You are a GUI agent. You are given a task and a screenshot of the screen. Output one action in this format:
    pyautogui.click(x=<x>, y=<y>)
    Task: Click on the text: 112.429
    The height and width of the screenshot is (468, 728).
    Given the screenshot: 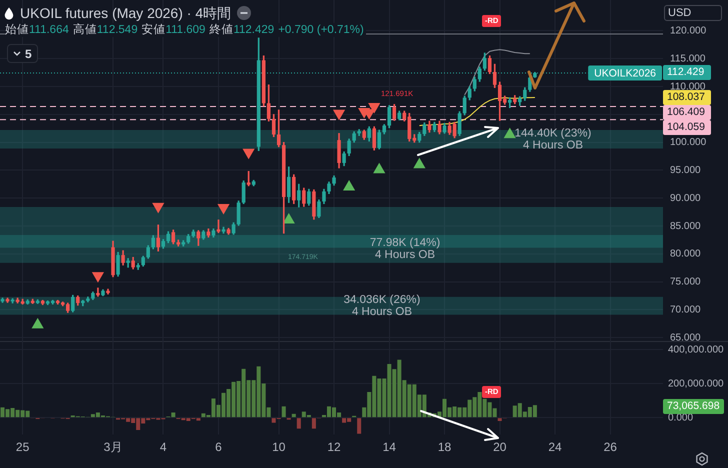 What is the action you would take?
    pyautogui.click(x=687, y=72)
    